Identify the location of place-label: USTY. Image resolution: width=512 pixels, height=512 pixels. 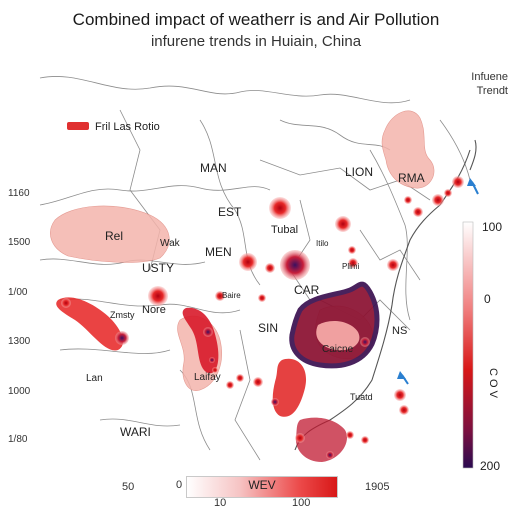
(158, 268).